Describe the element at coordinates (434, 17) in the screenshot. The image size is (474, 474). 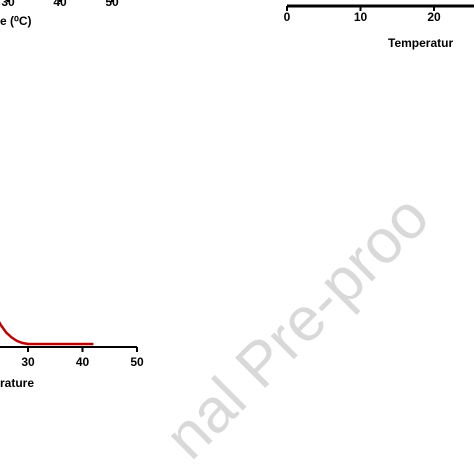
I see `x-tick-label: 20` at that location.